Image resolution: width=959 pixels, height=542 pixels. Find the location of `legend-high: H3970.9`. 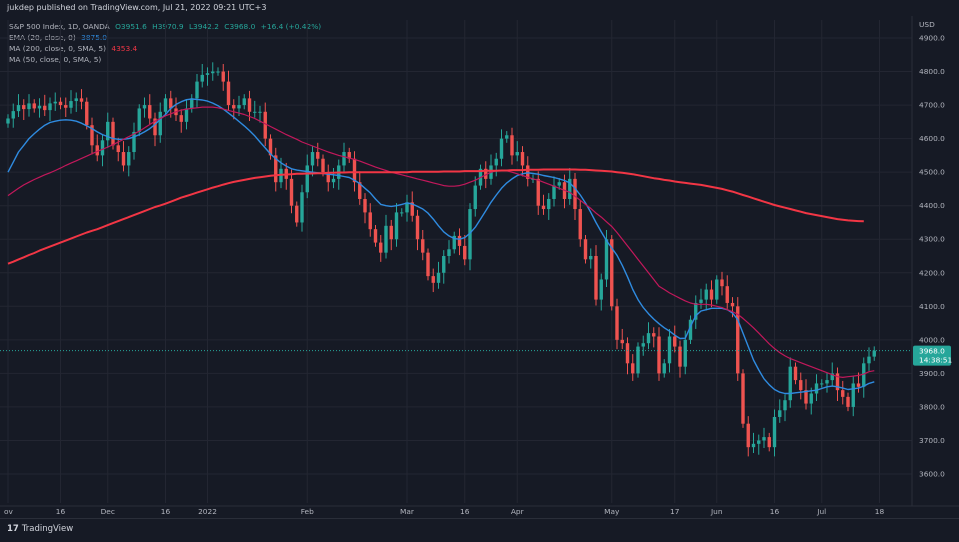

legend-high: H3970.9 is located at coordinates (168, 26).